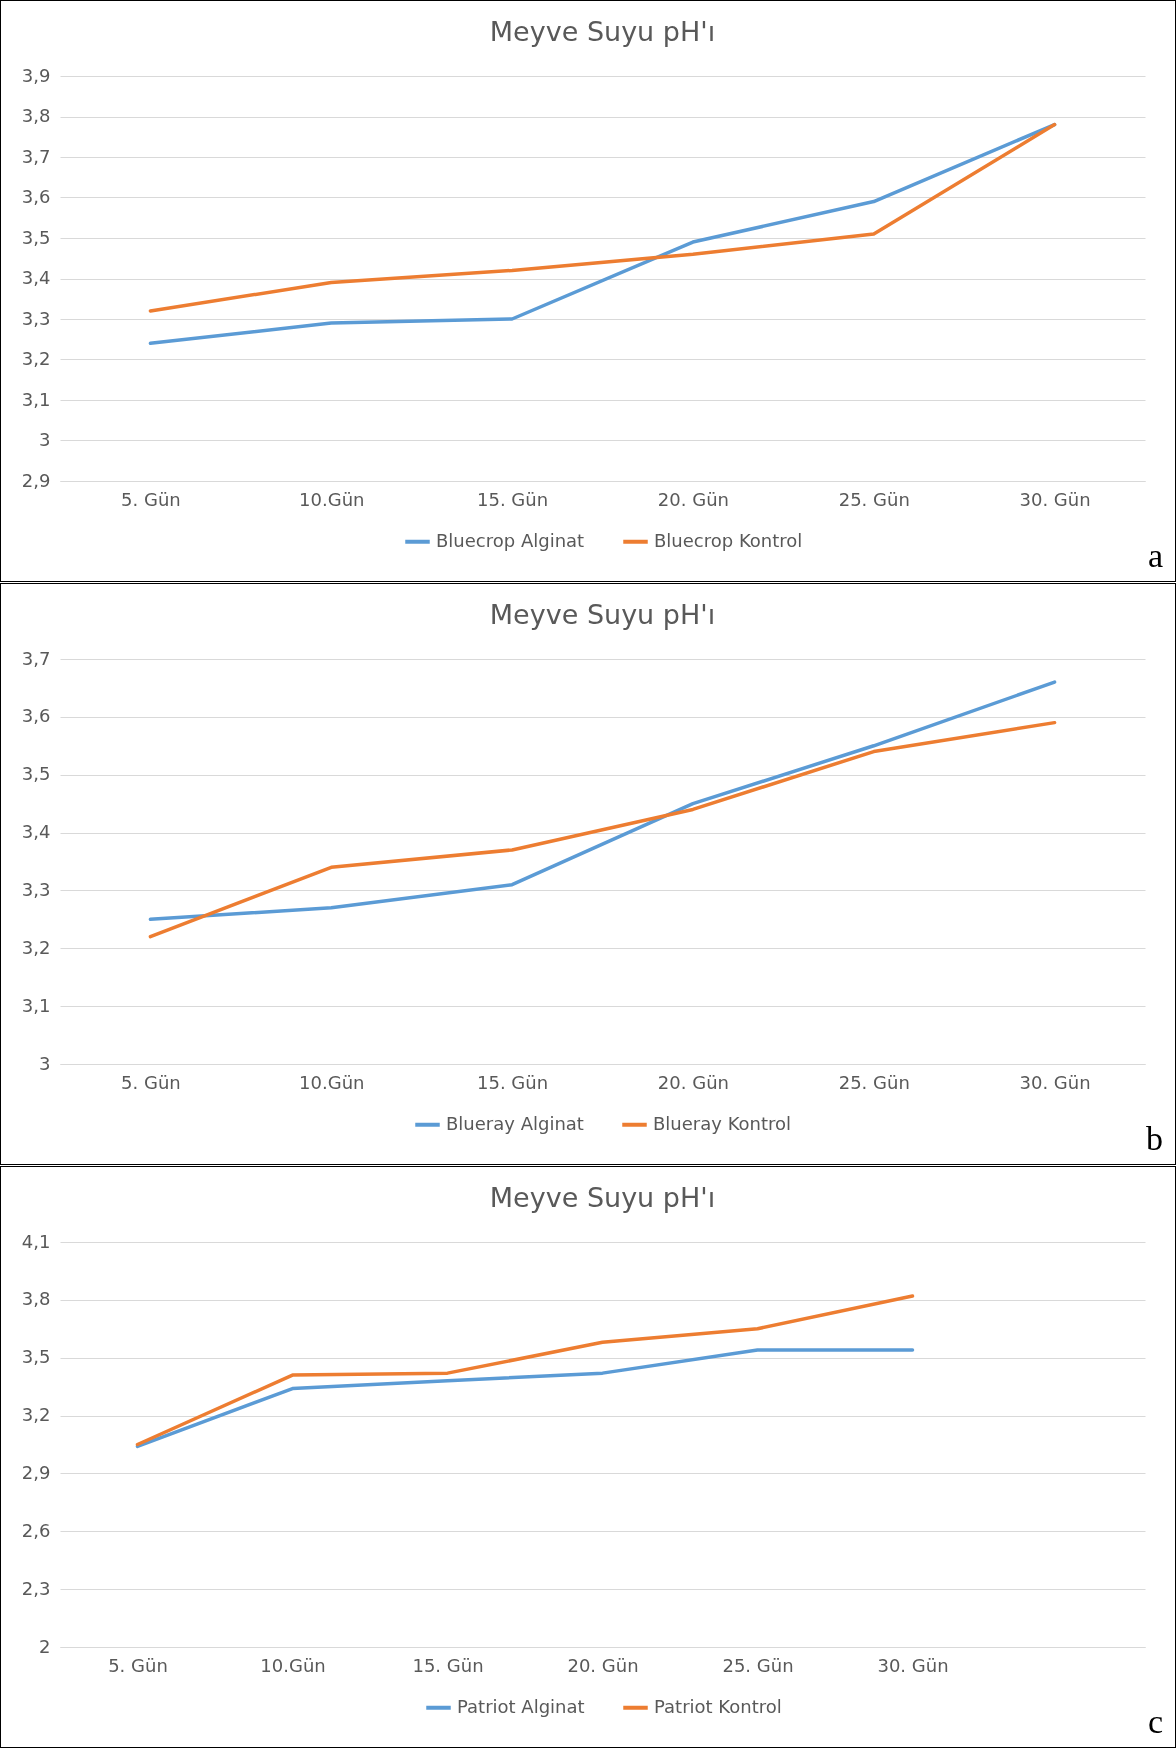 The height and width of the screenshot is (1748, 1176). I want to click on y-tick-label: 4,1, so click(36, 1241).